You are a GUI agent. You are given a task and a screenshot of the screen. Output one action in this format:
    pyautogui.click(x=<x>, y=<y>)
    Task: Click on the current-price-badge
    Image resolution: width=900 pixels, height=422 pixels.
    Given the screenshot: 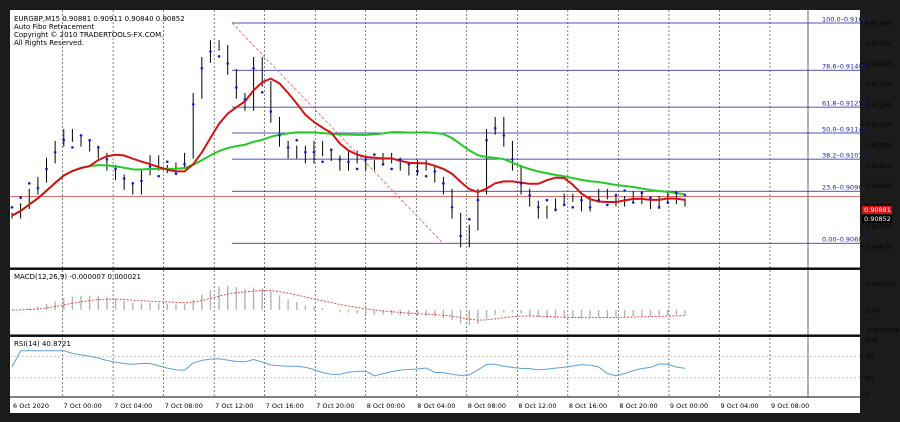 What is the action you would take?
    pyautogui.click(x=877, y=219)
    